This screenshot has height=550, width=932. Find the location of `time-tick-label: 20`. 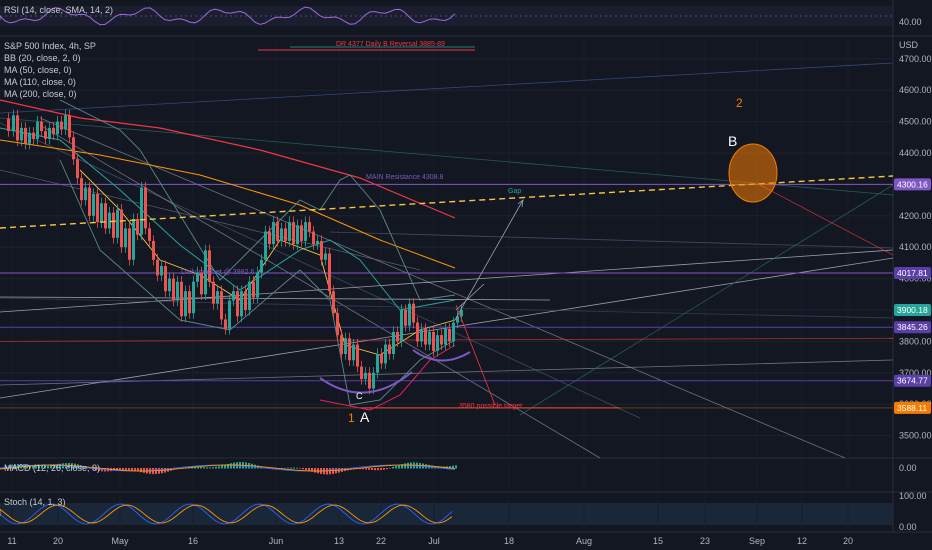

time-tick-label: 20 is located at coordinates (848, 541).